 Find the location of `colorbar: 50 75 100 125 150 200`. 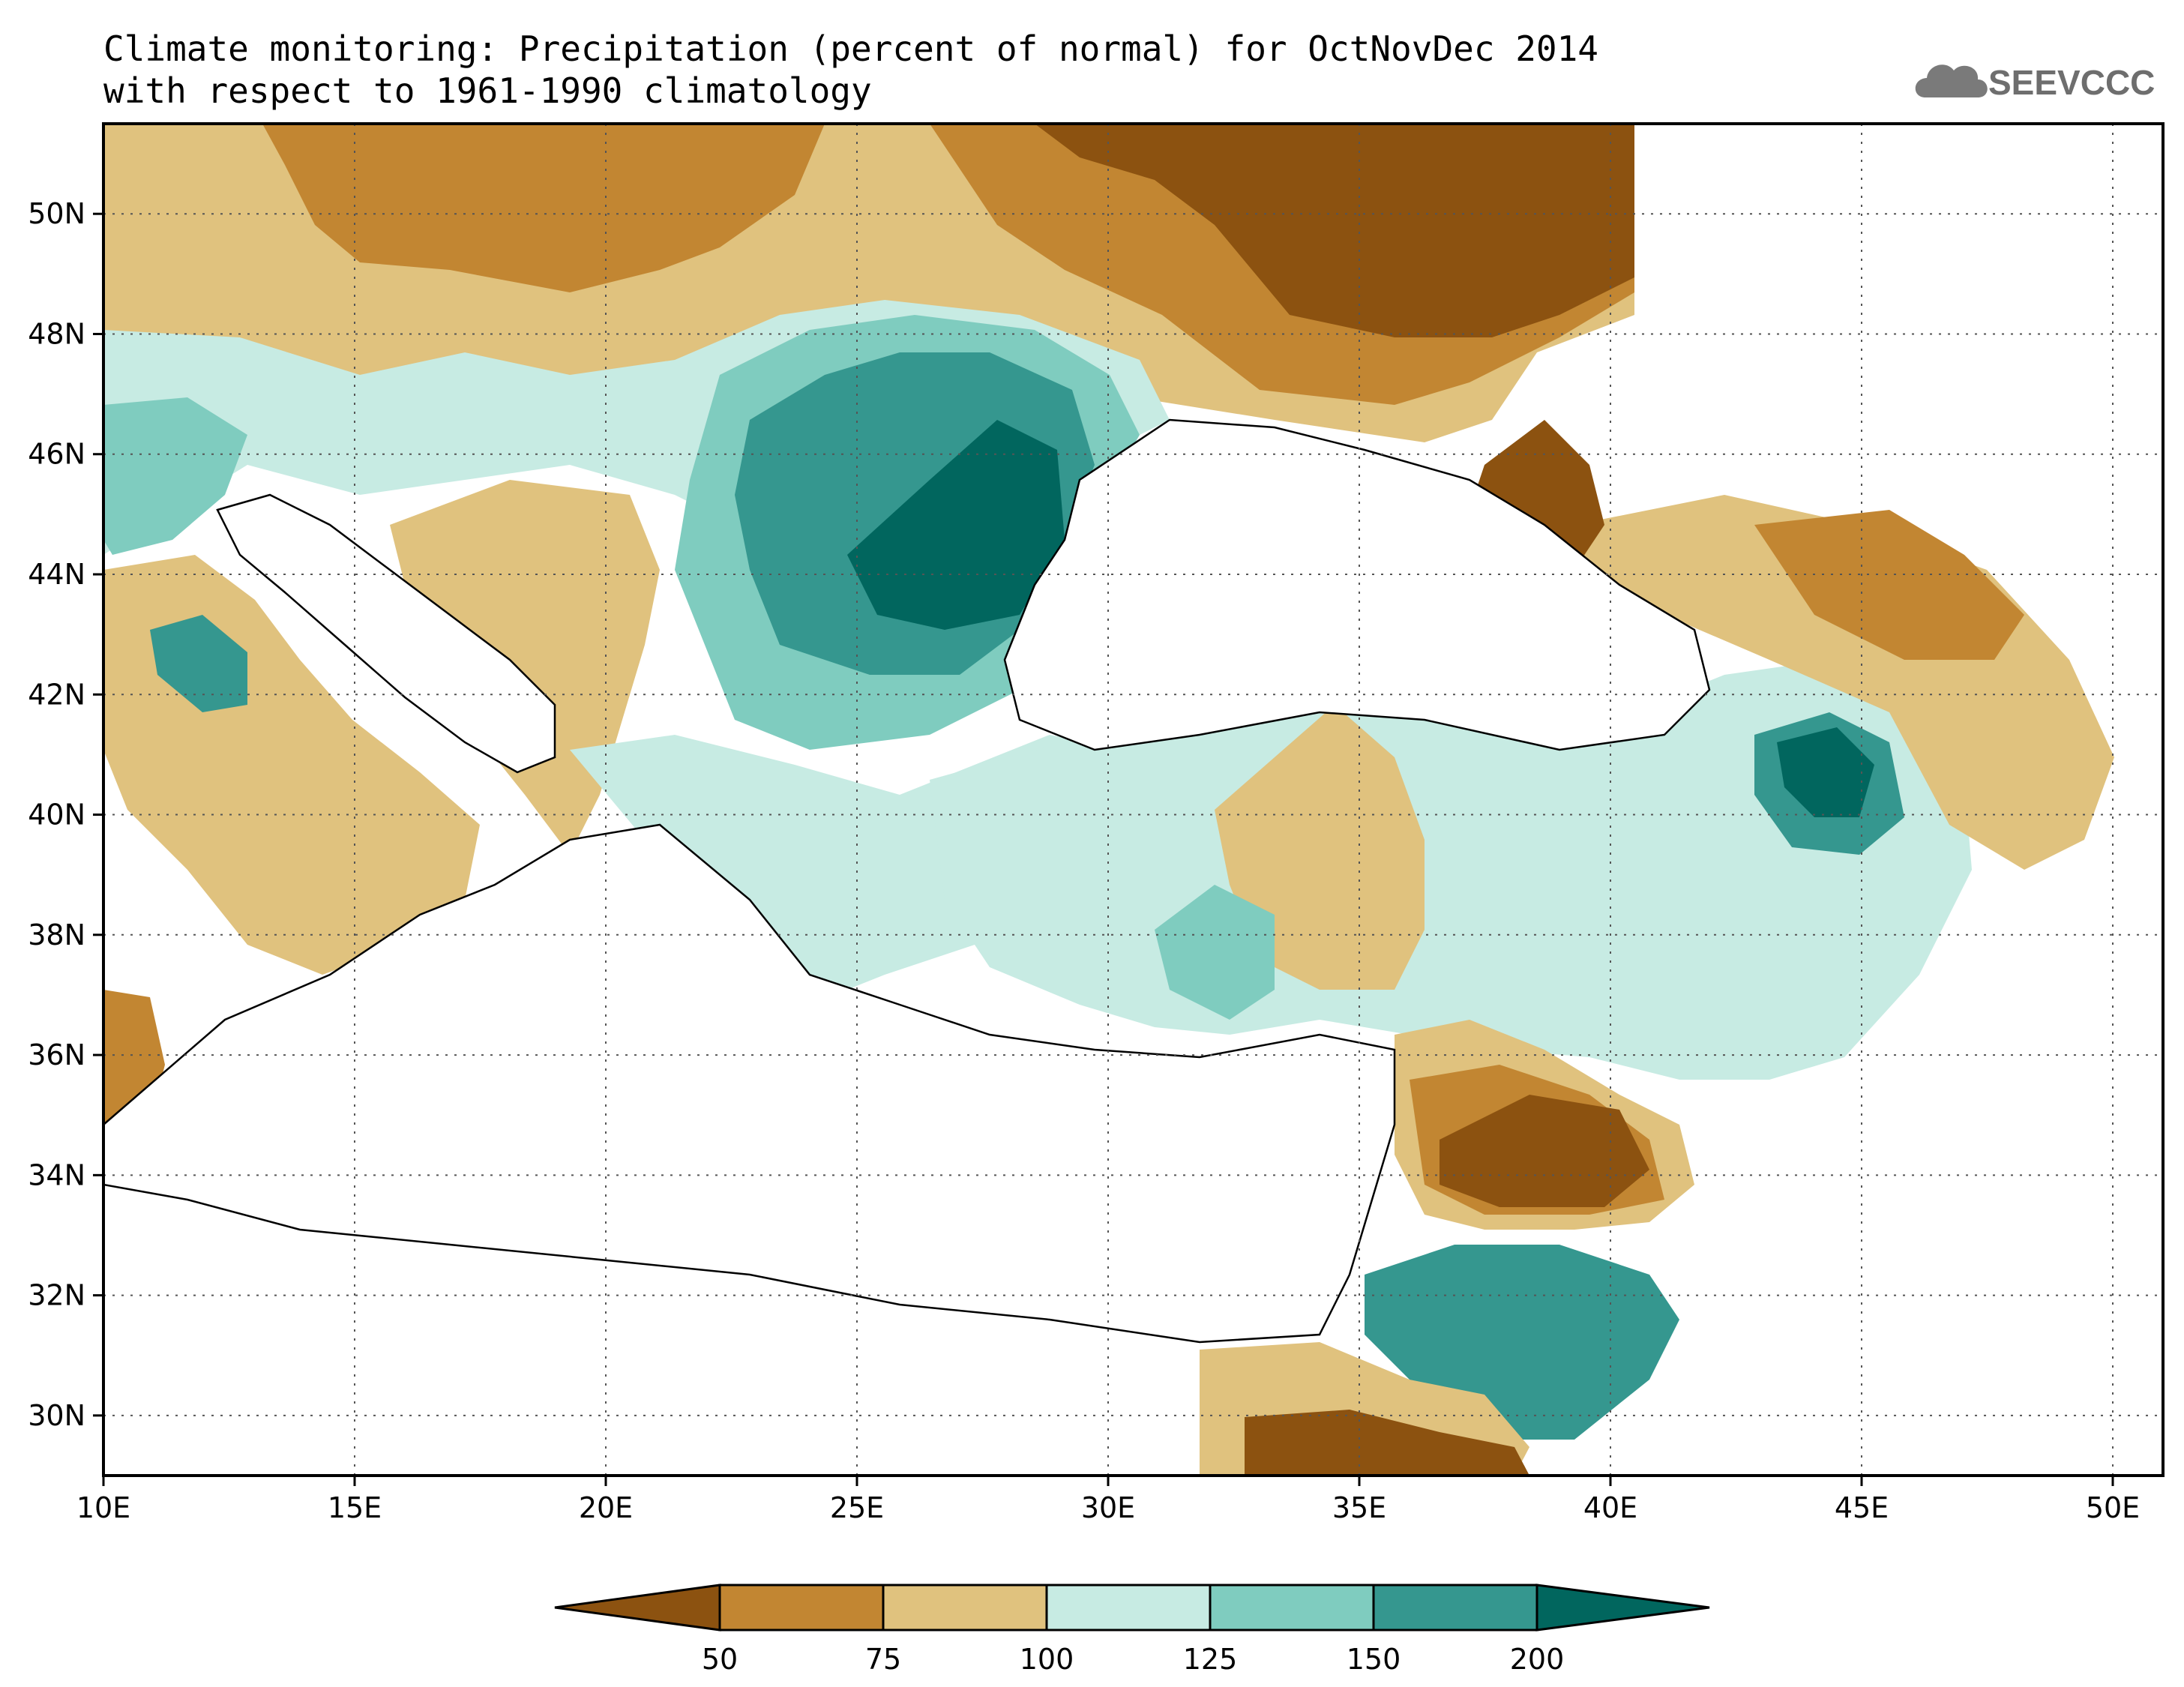

colorbar: 50 75 100 125 150 200 is located at coordinates (1132, 1630).